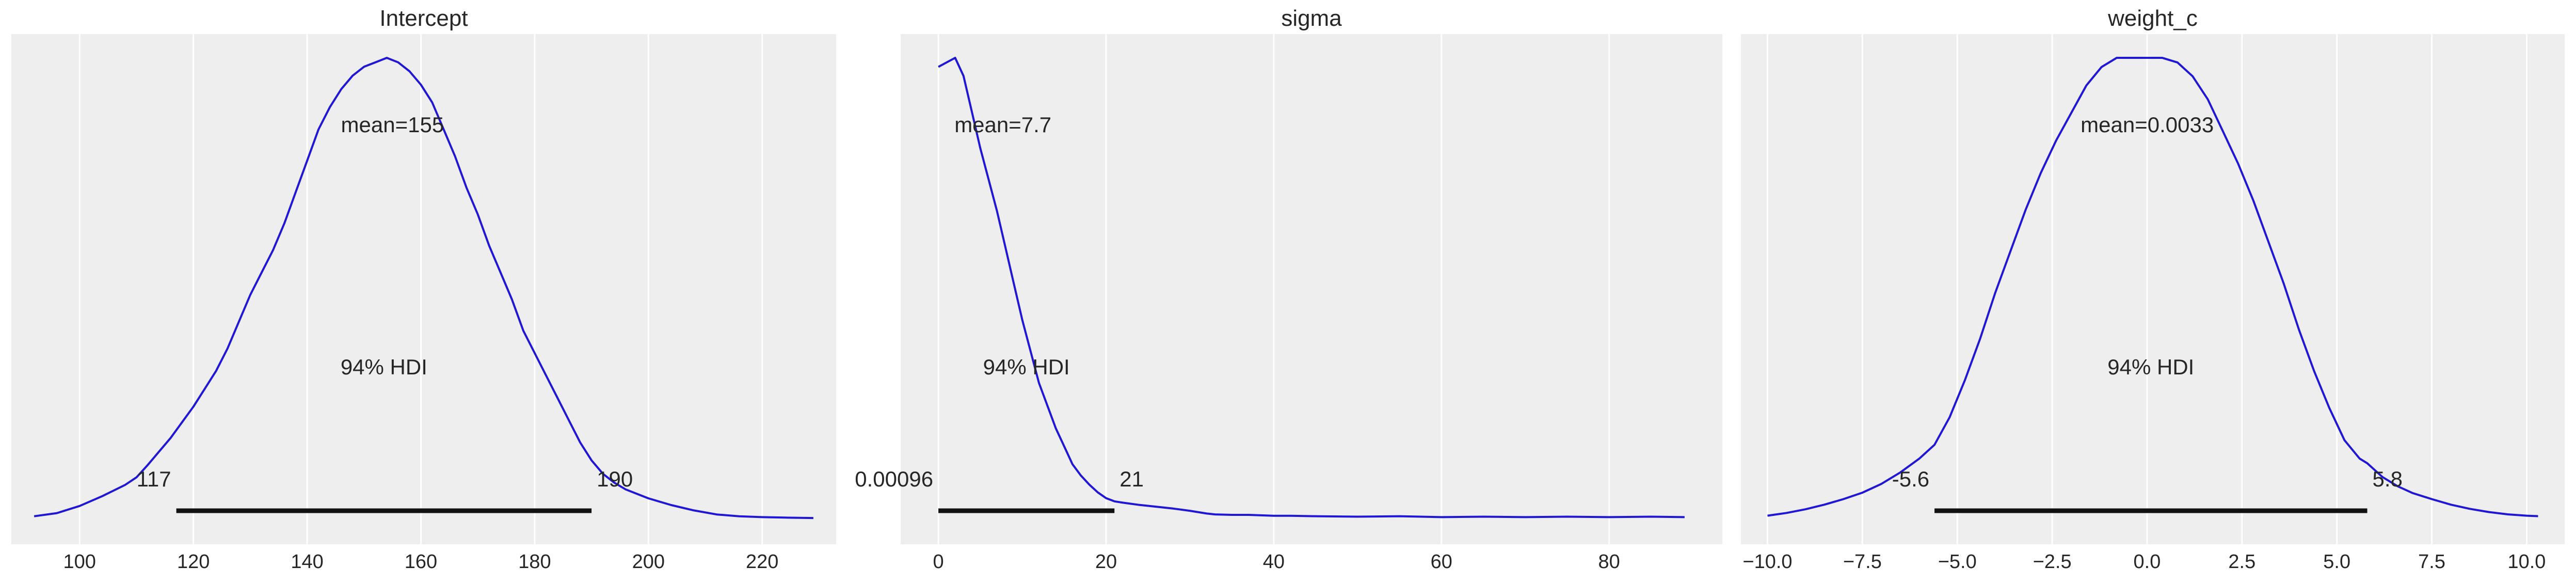 The width and height of the screenshot is (2576, 582). Describe the element at coordinates (1441, 562) in the screenshot. I see `x-tick-label: 60` at that location.